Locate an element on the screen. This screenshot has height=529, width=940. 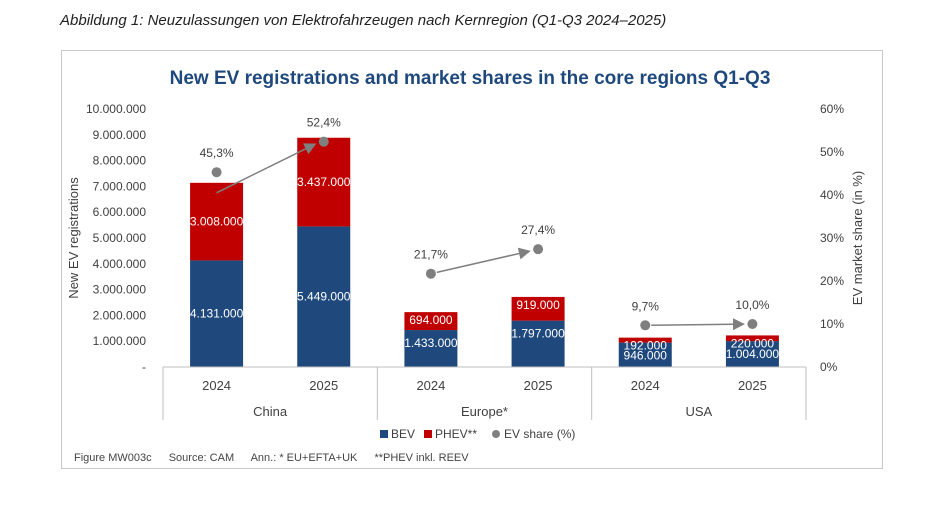
legend-phev-label: PHEV** is located at coordinates (456, 434).